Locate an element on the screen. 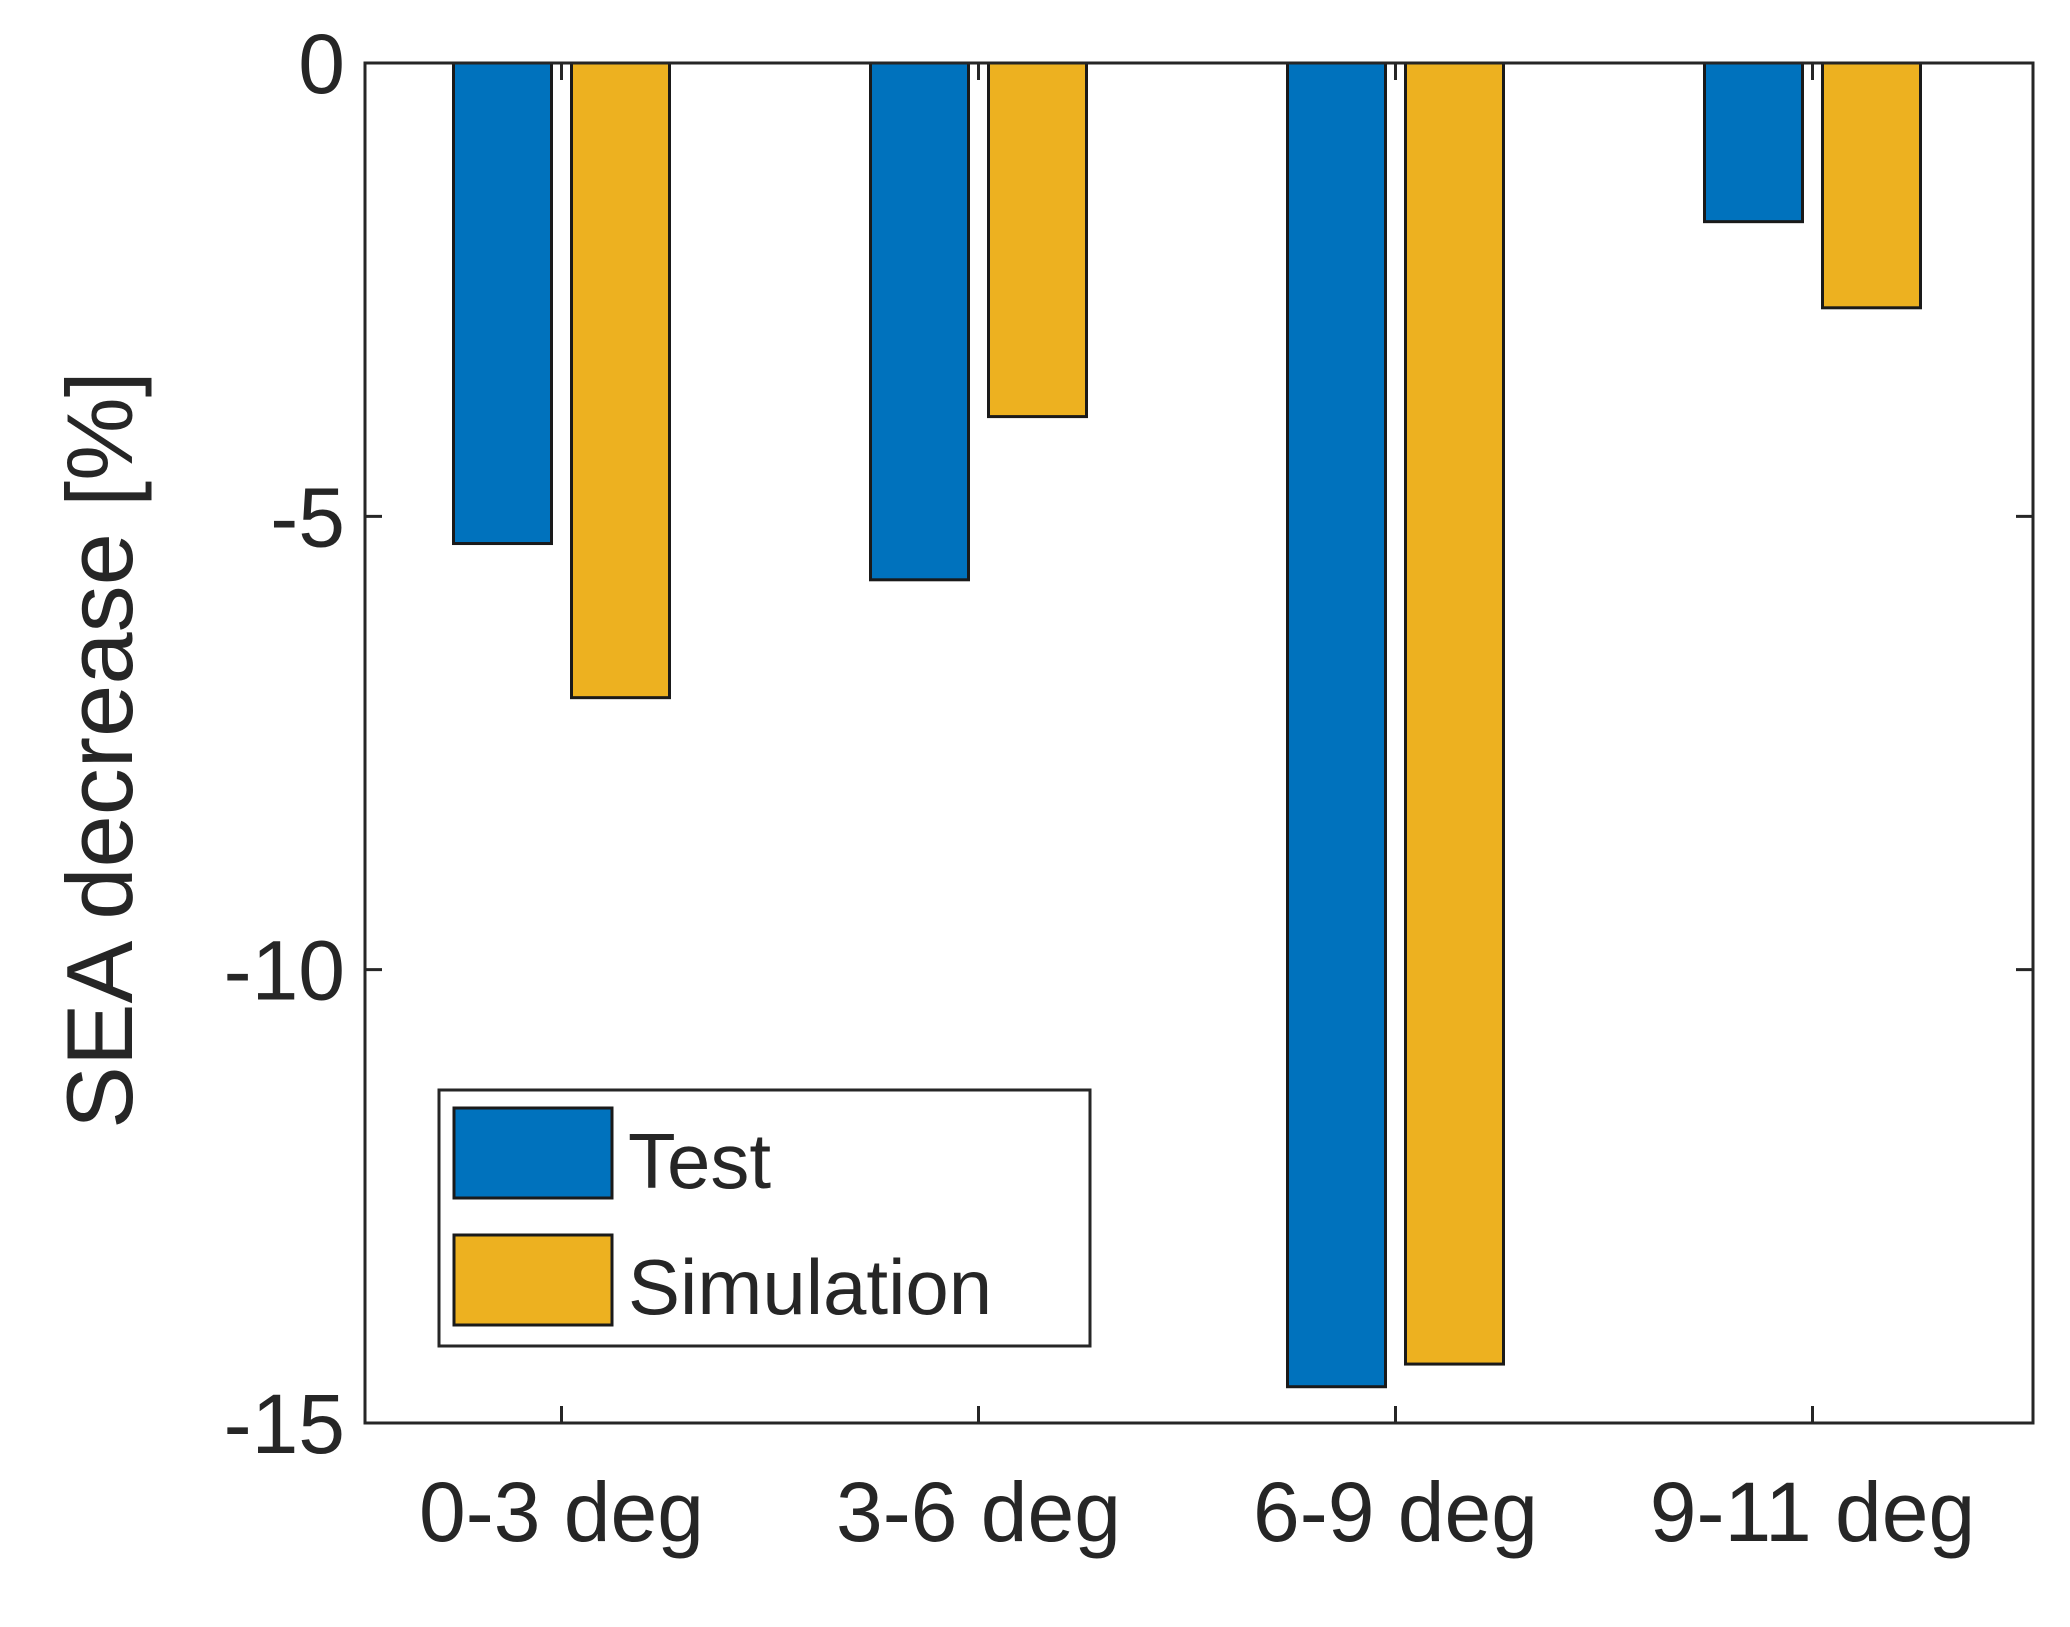 The height and width of the screenshot is (1627, 2070). x-axis-tick-labels: 0-3 deg 3-6 deg 6-9 deg 9-11 deg is located at coordinates (1197, 1512).